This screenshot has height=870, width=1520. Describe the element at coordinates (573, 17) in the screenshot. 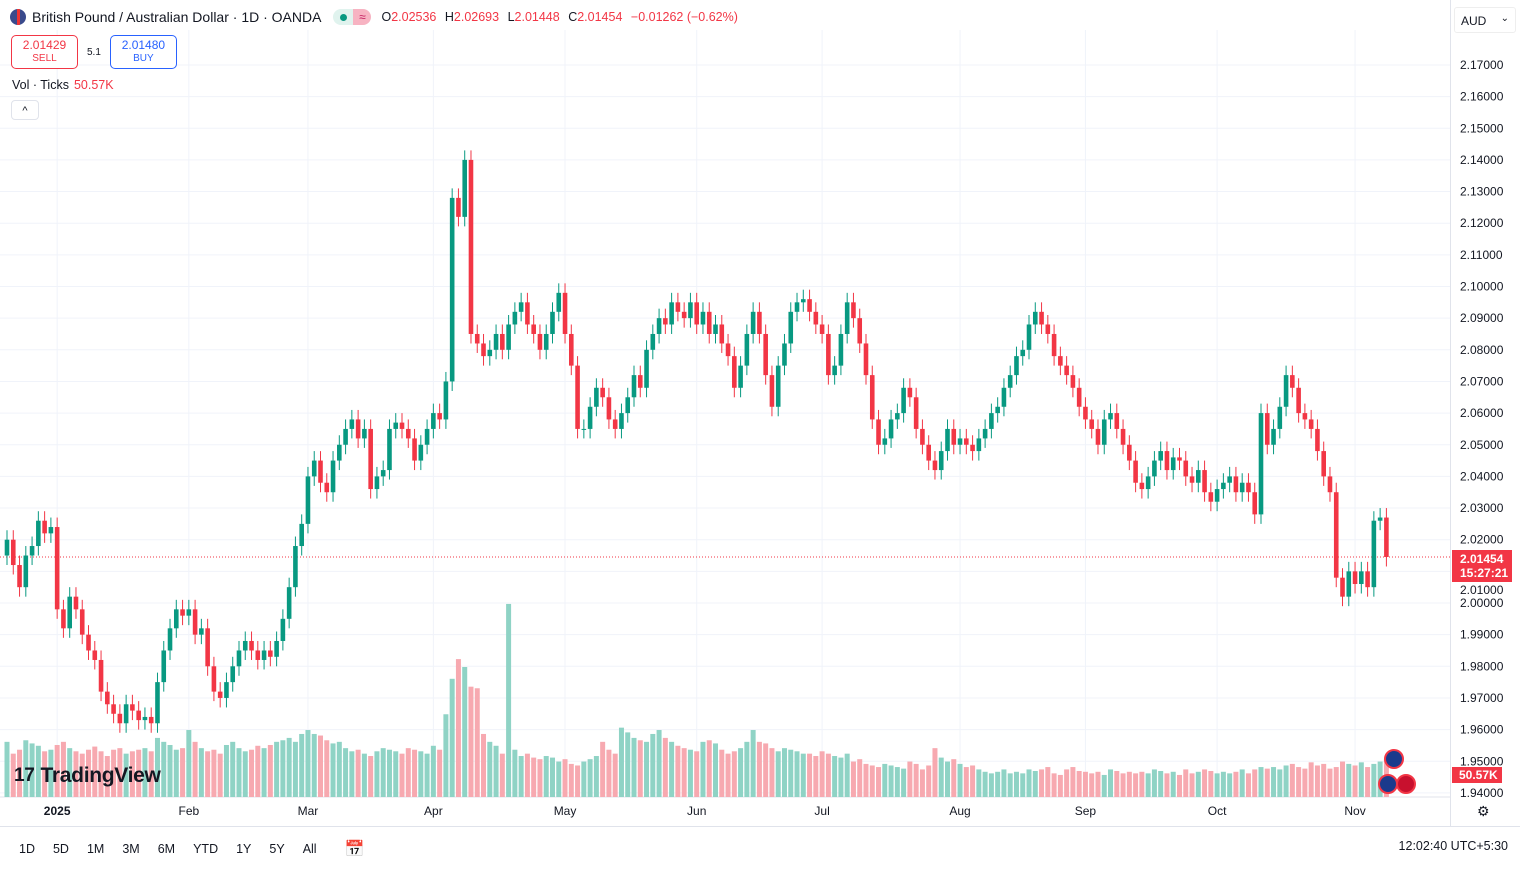

I see `close-label: C` at that location.